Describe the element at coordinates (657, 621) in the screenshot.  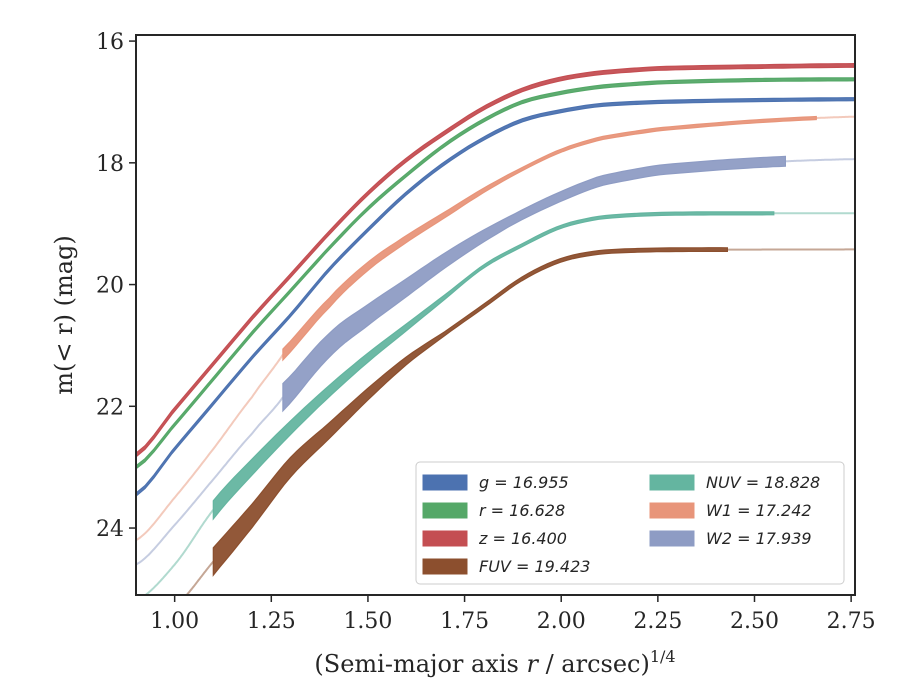
I see `x-tick-label: 2.25` at that location.